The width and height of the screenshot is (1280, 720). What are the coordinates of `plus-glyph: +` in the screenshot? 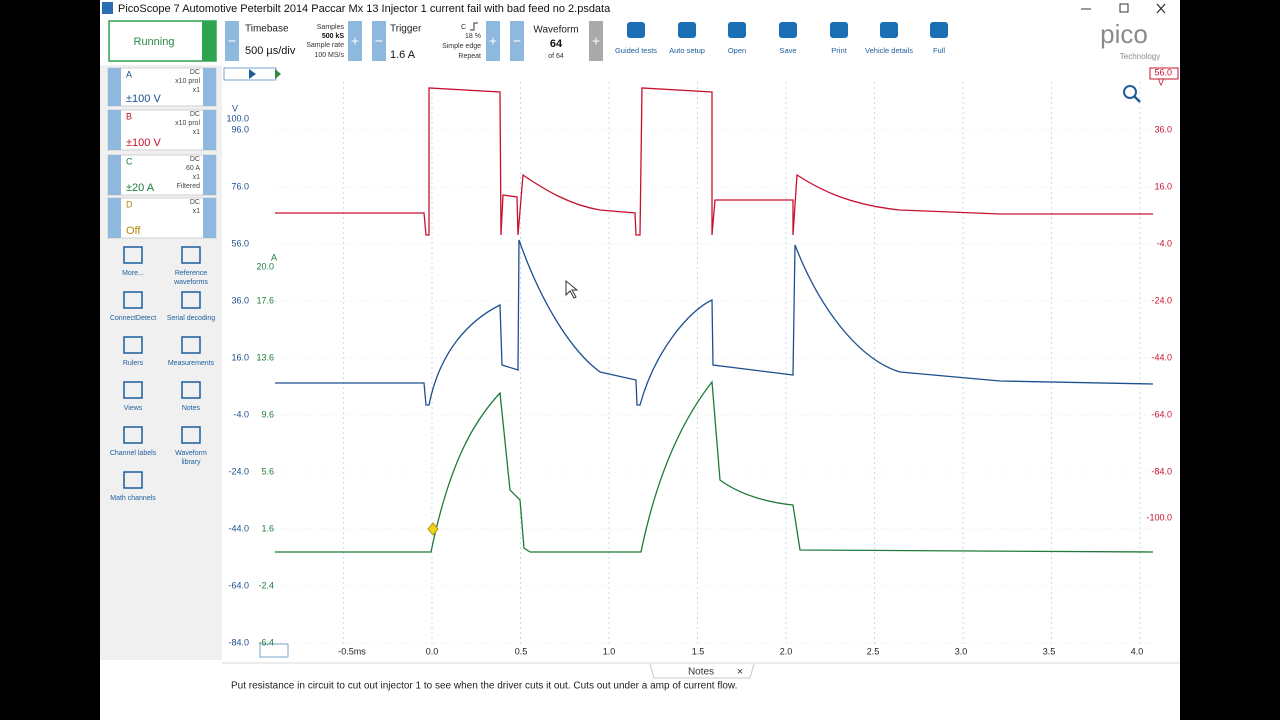 It's located at (493, 41).